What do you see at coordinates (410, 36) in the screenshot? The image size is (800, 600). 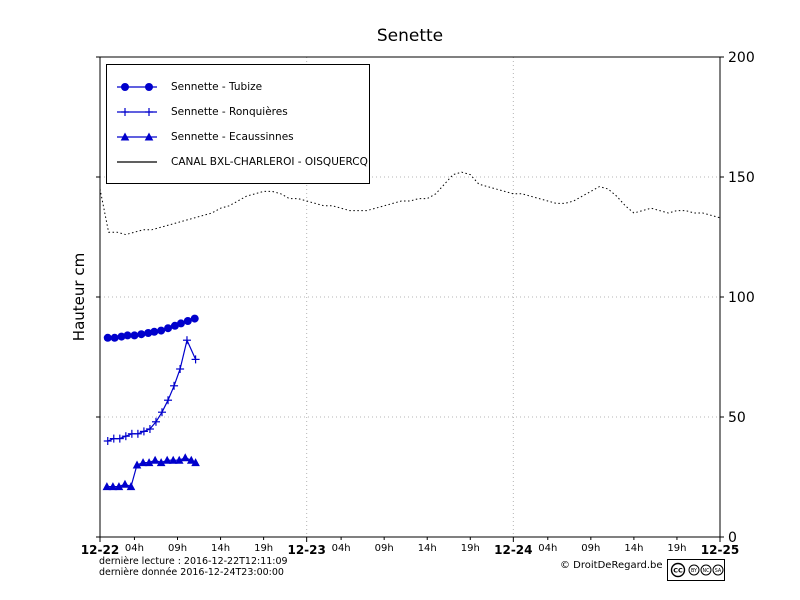 I see `chart-title: Senette` at bounding box center [410, 36].